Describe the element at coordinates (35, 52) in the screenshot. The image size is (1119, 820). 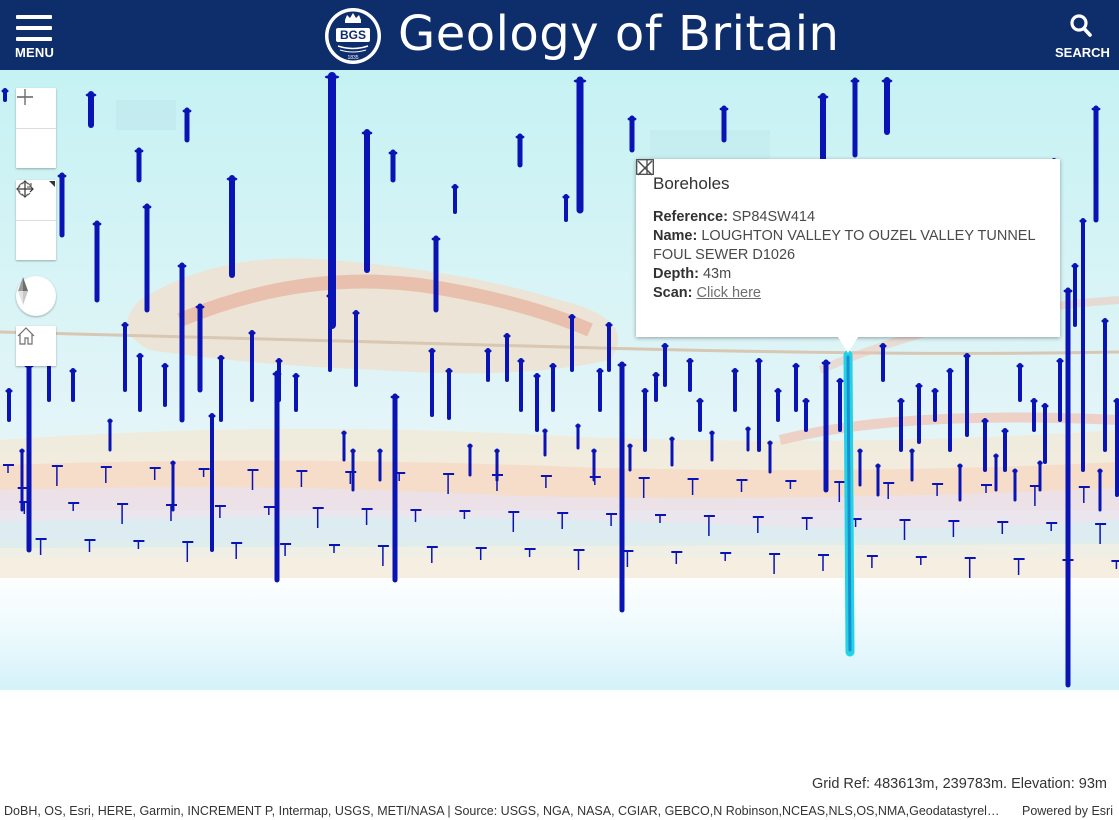
I see `menu-label: MENU` at that location.